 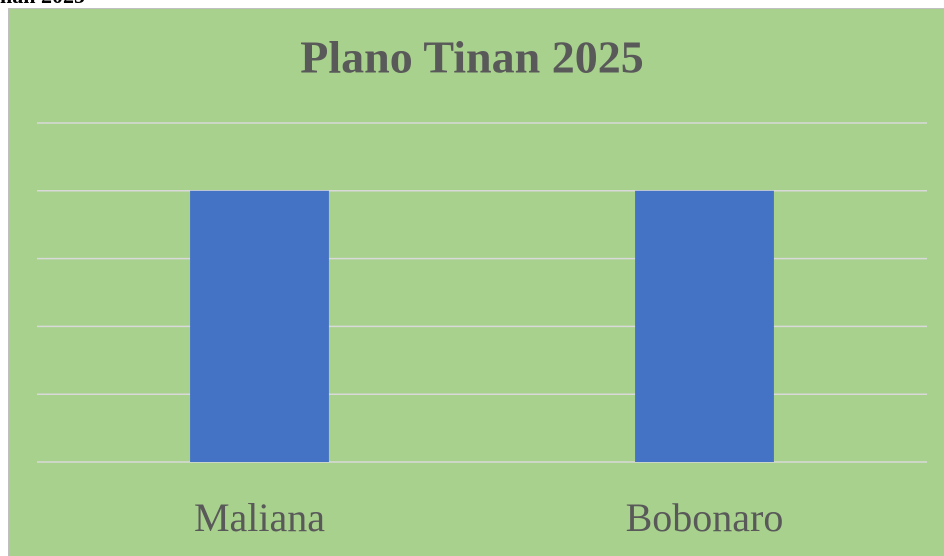 What do you see at coordinates (259, 517) in the screenshot?
I see `x-tick-label: Maliana` at bounding box center [259, 517].